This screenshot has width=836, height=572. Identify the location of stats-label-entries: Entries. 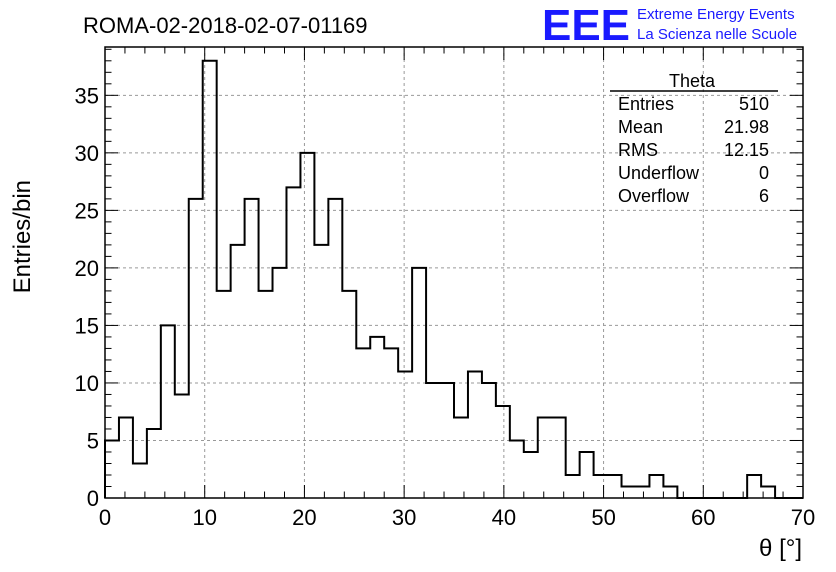
(646, 104).